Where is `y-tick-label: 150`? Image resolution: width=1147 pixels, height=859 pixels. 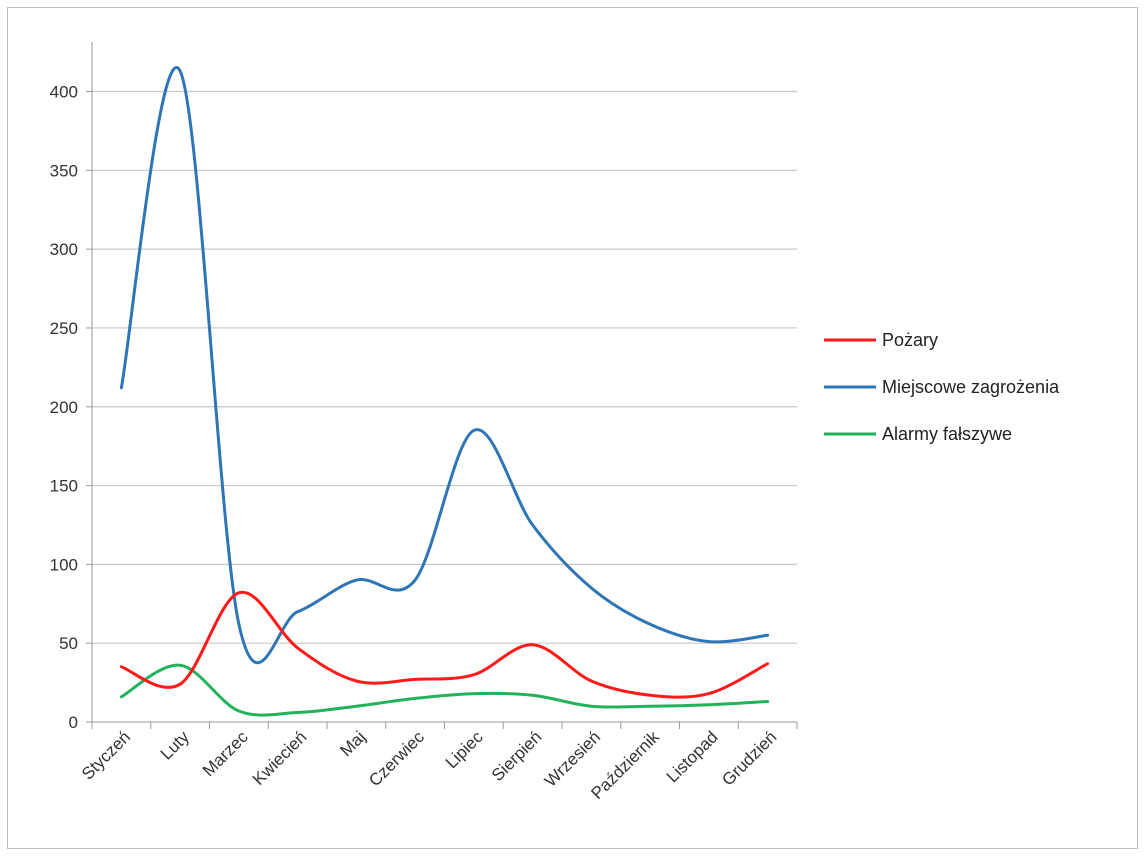
y-tick-label: 150 is located at coordinates (64, 486).